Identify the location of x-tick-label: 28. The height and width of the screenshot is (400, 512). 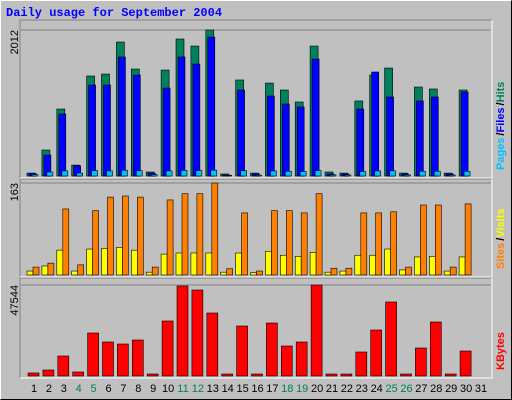
(436, 389).